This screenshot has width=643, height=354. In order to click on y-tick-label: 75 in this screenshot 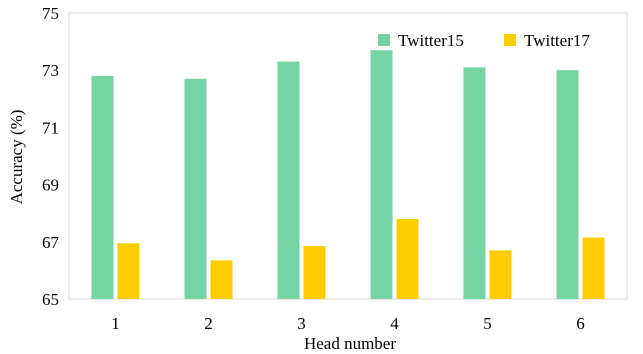, I will do `click(50, 13)`.